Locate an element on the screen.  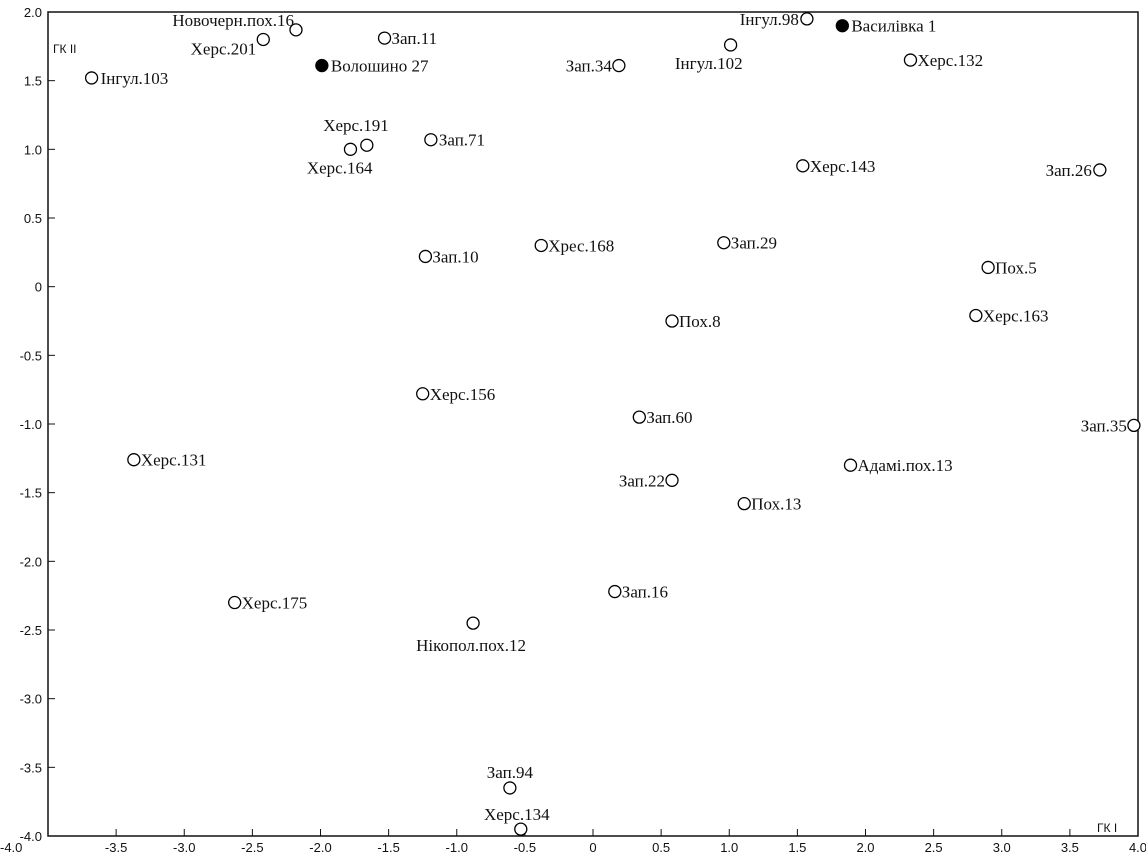
y-tick-label: 2.0 is located at coordinates (33, 12).